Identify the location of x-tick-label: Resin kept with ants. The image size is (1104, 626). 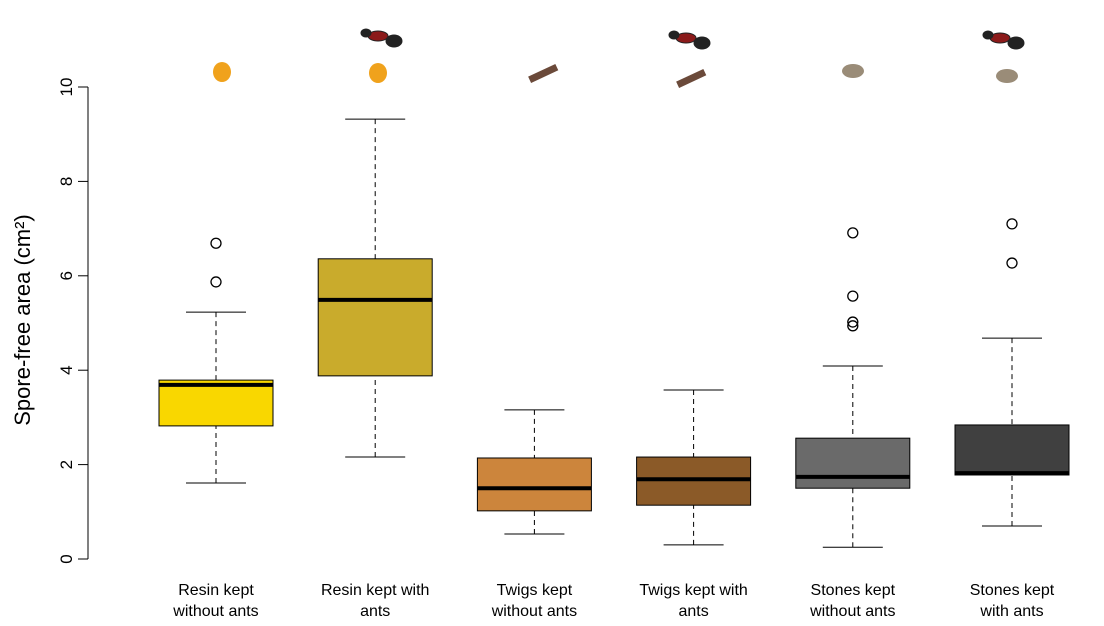
(375, 601).